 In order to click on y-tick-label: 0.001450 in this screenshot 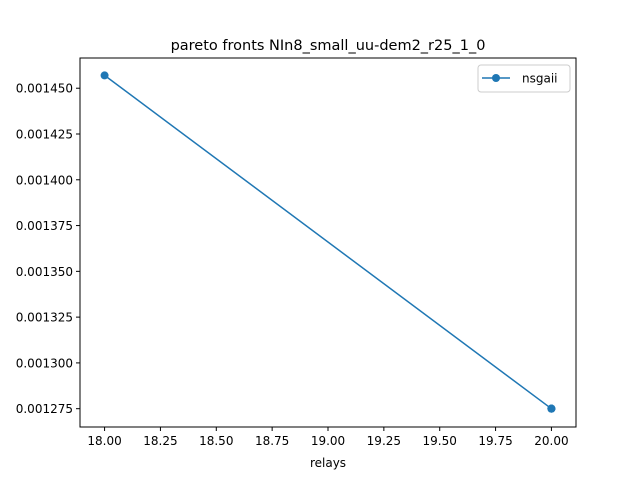, I will do `click(44, 89)`.